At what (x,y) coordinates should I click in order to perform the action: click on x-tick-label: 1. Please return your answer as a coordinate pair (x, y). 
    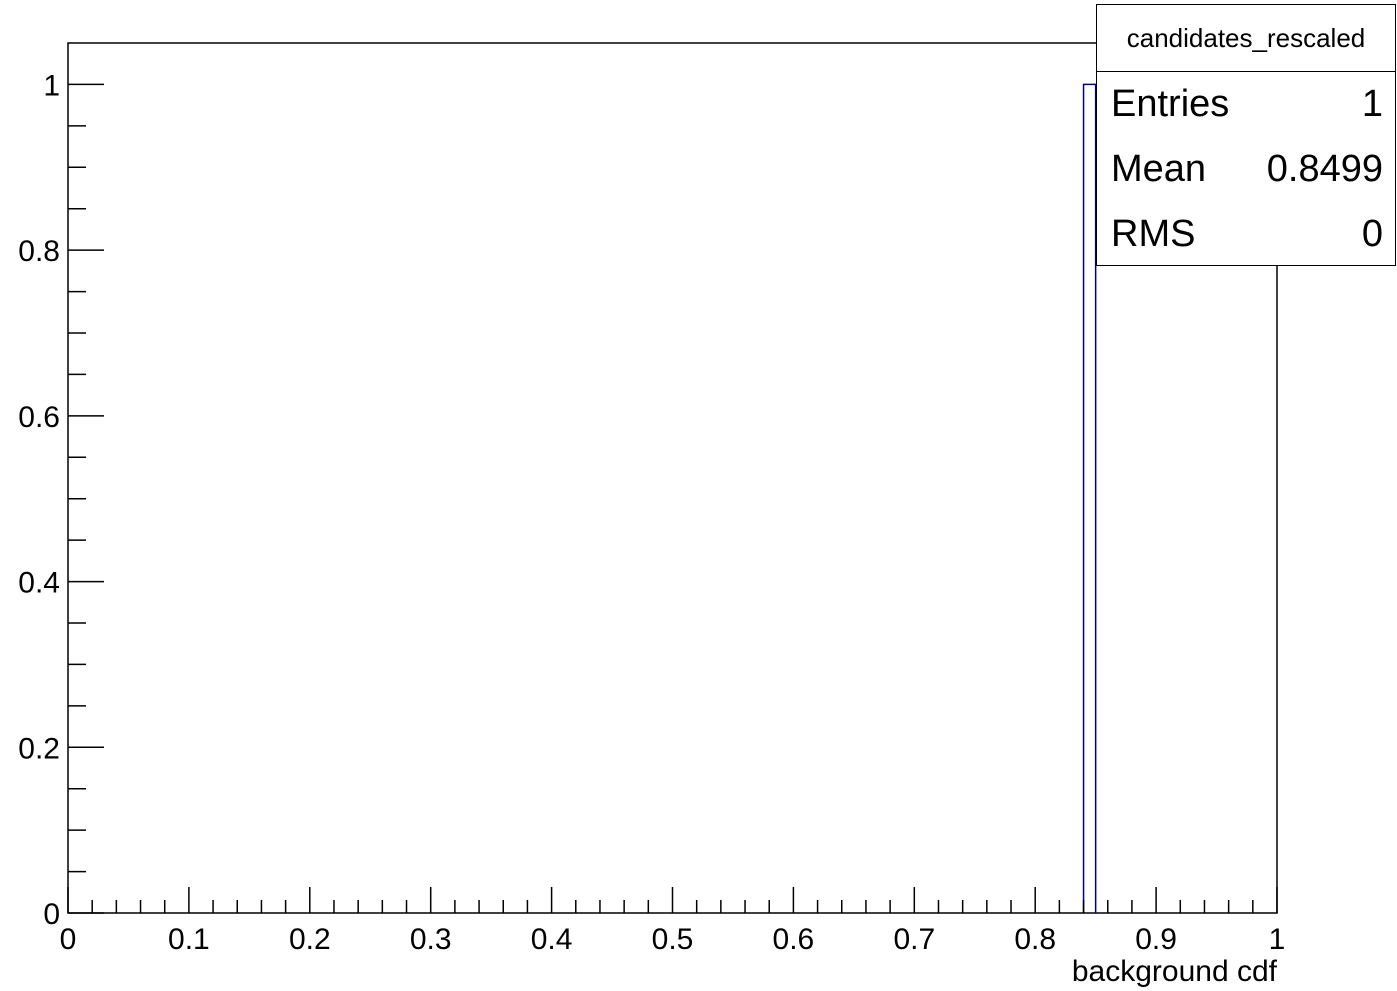
    Looking at the image, I should click on (1277, 939).